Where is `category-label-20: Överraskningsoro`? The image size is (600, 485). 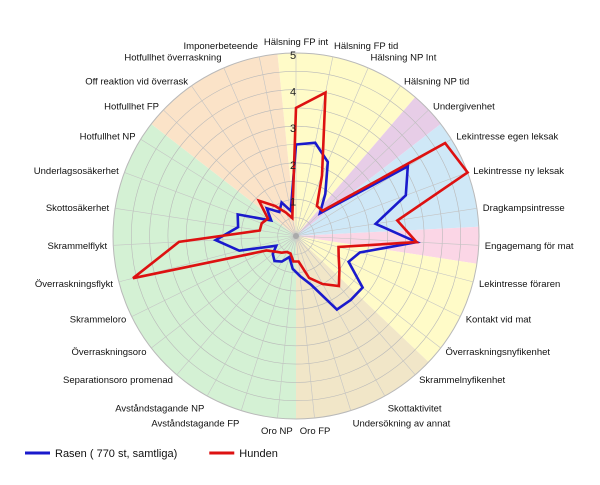 category-label-20: Överraskningsoro is located at coordinates (109, 352).